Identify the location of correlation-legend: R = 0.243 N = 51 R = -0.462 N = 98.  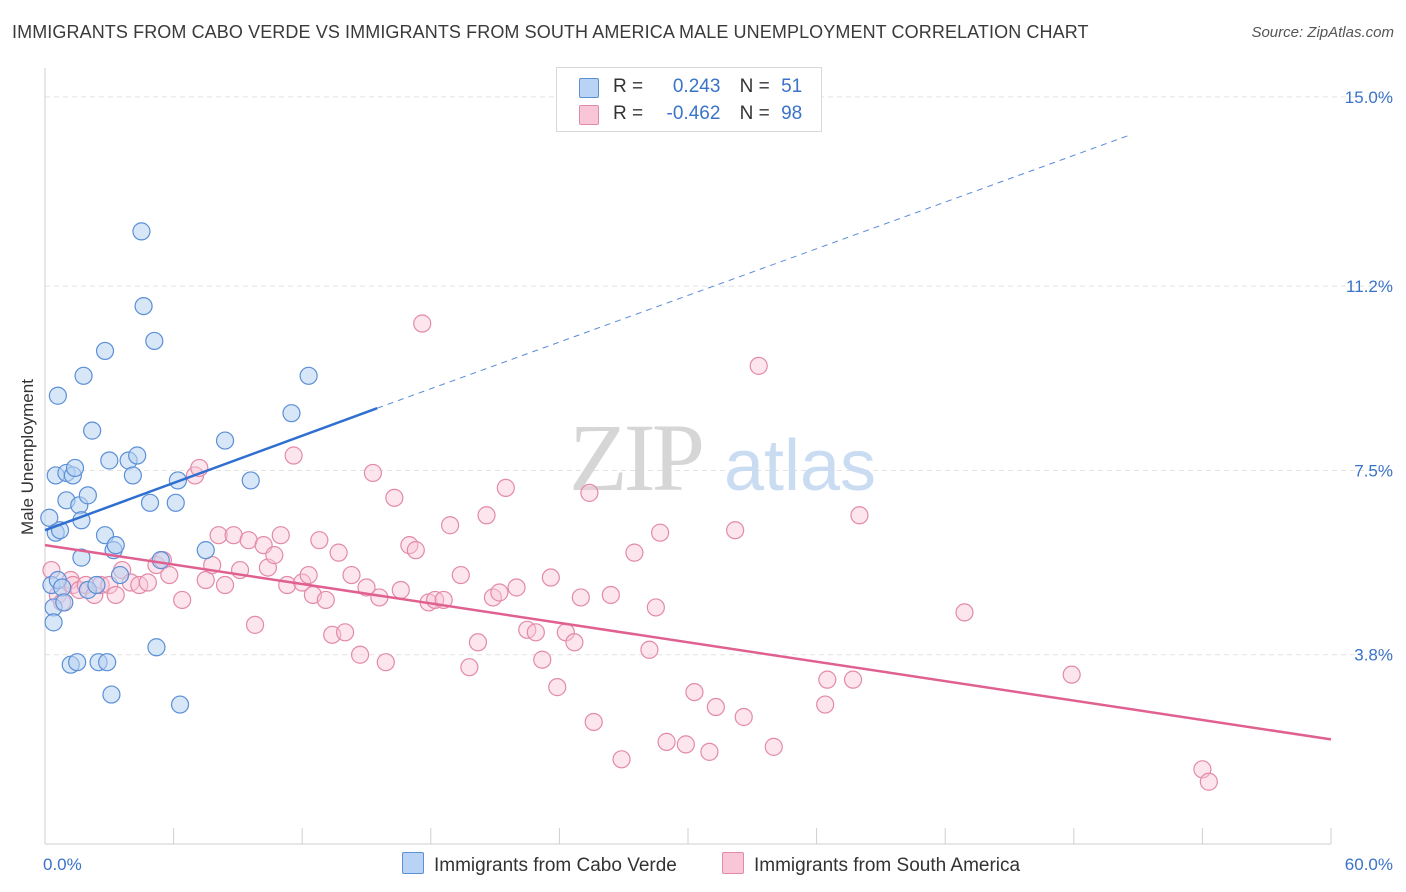
(689, 99).